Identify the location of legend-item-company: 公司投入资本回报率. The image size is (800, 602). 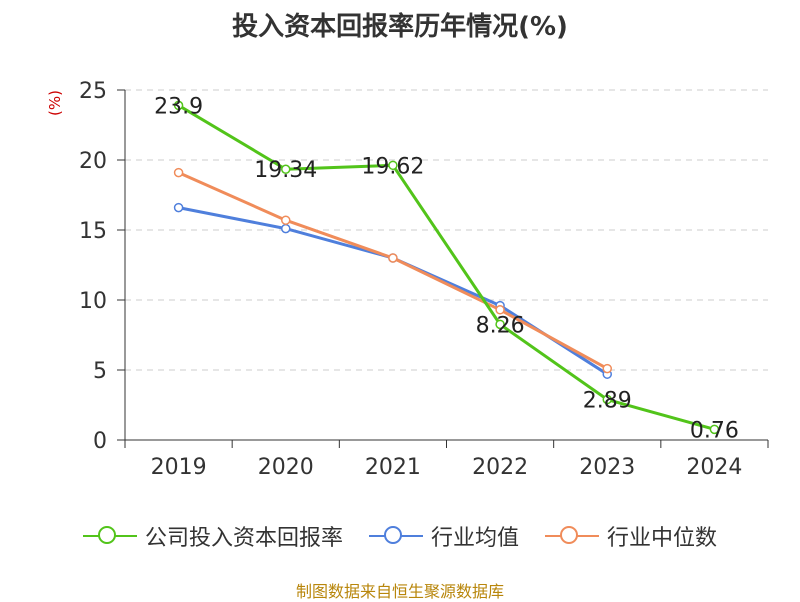
(212, 536).